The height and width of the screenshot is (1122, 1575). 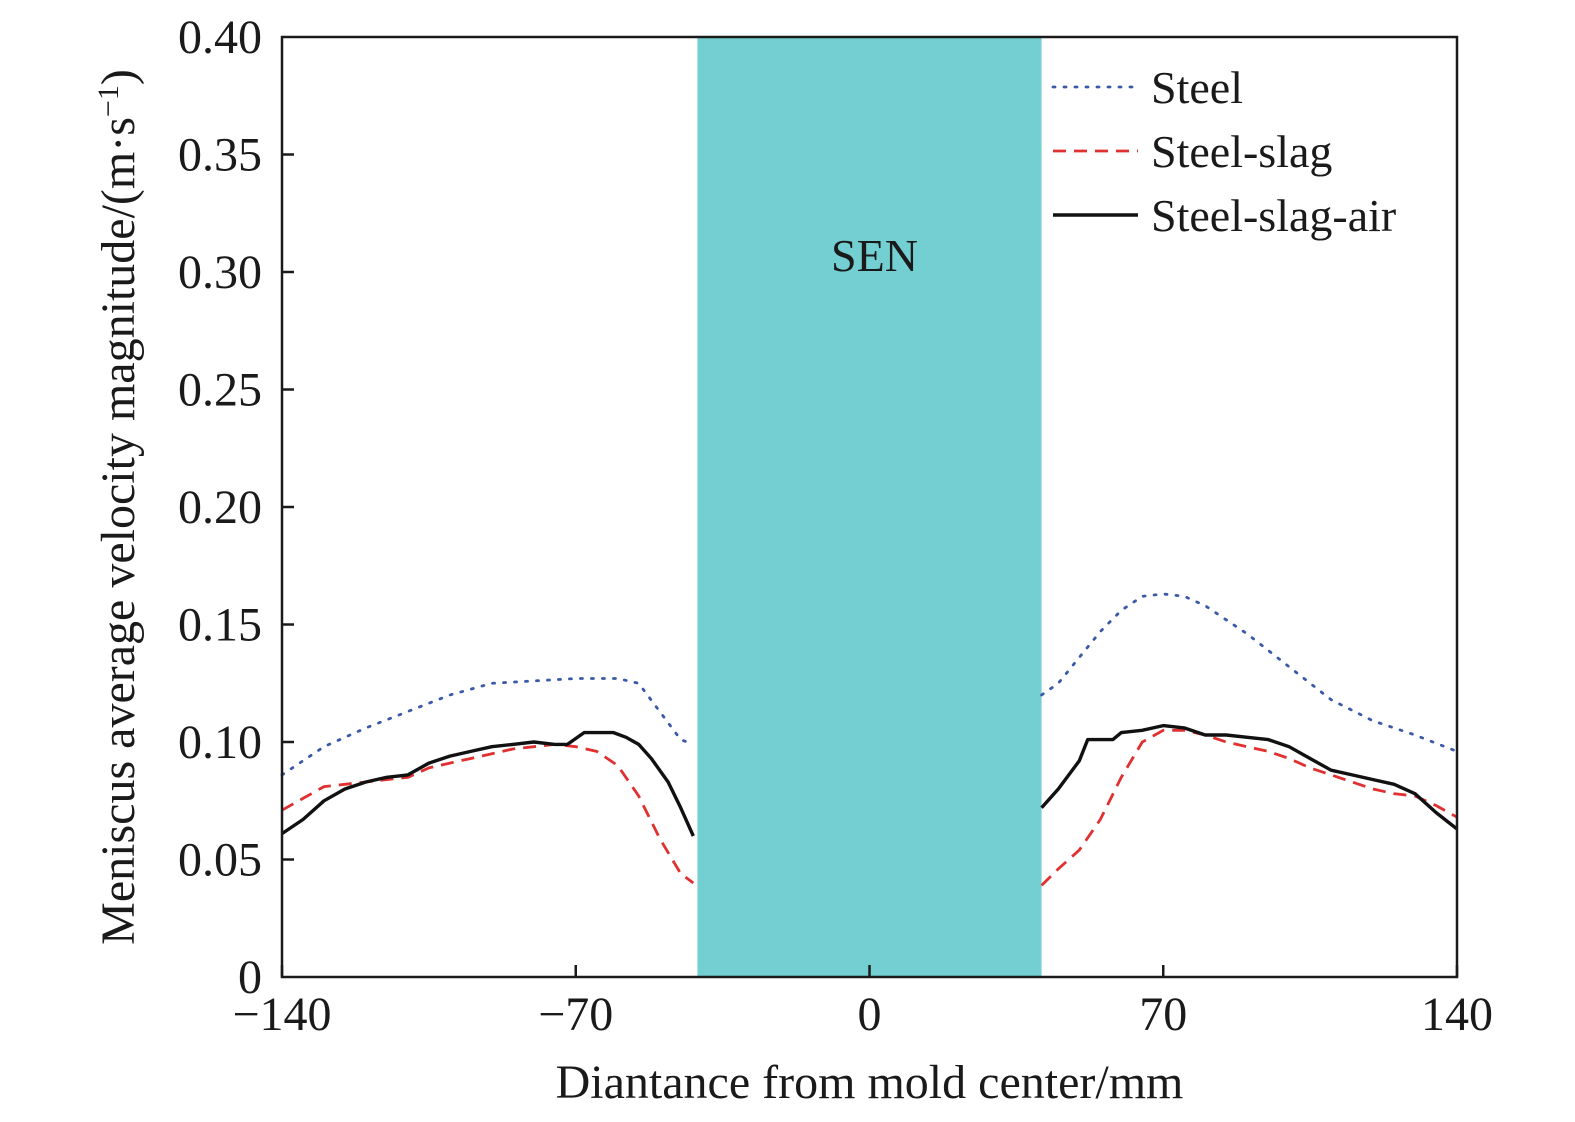 I want to click on legend-item: Steel-slag-air, so click(x=1224, y=215).